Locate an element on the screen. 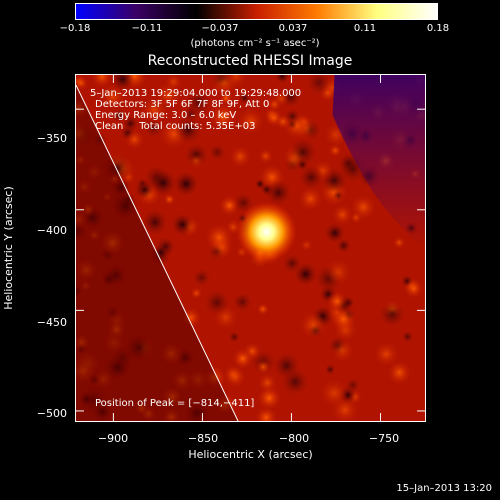 Image resolution: width=500 pixels, height=500 pixels. colorbar-gradient is located at coordinates (256, 11).